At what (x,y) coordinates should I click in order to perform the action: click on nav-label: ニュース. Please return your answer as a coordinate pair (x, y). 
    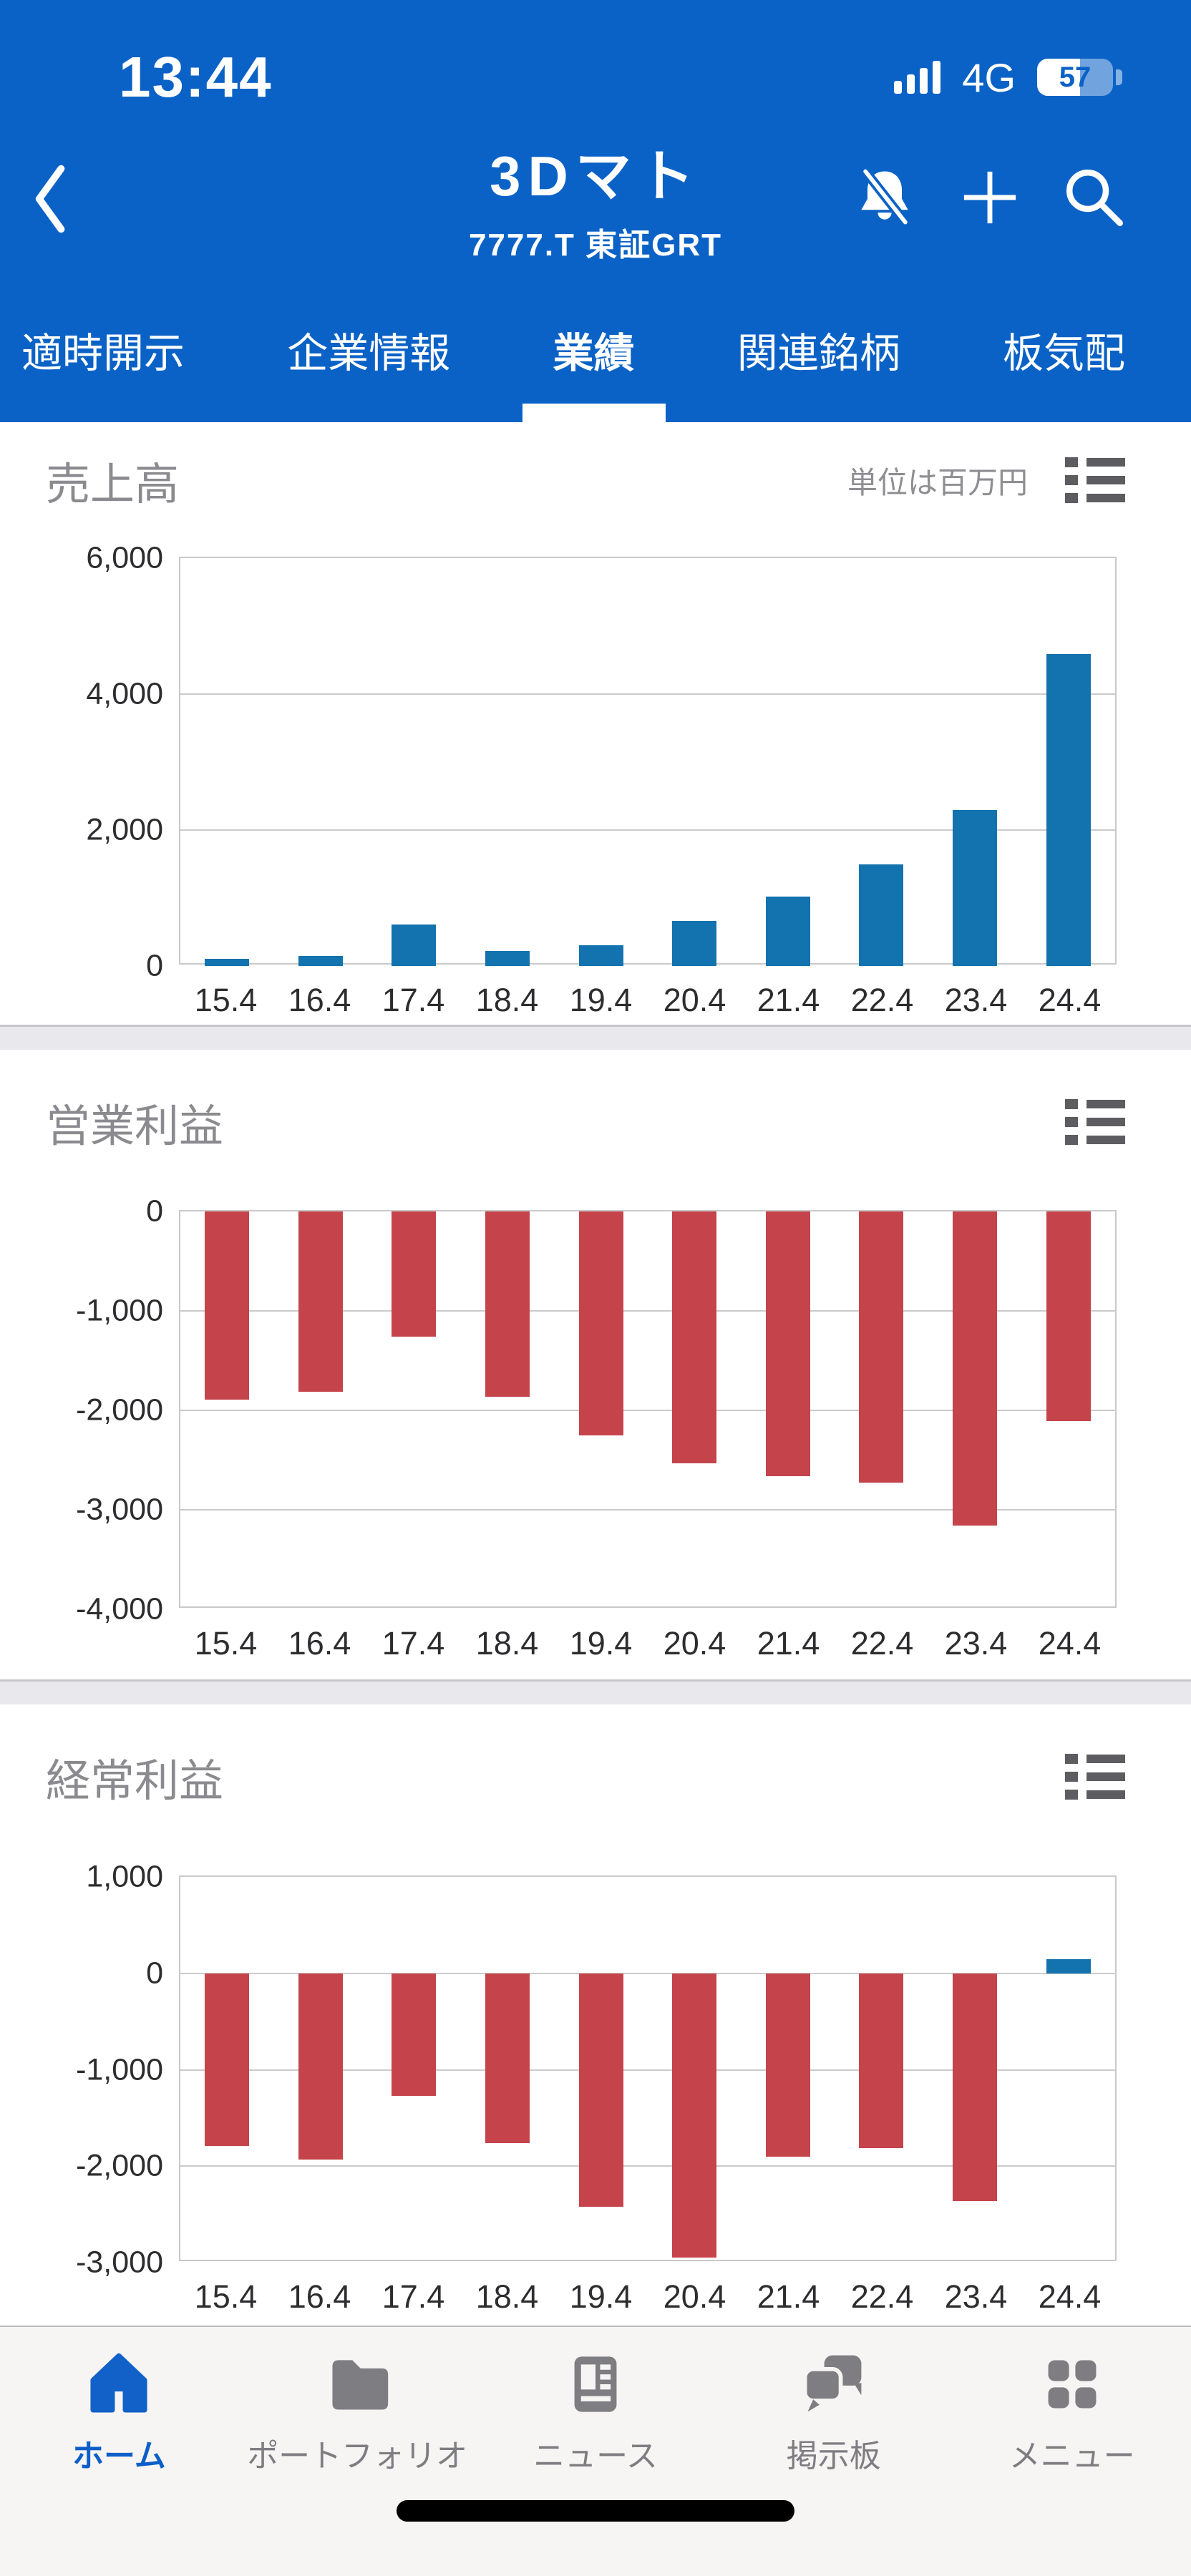
    Looking at the image, I should click on (595, 2456).